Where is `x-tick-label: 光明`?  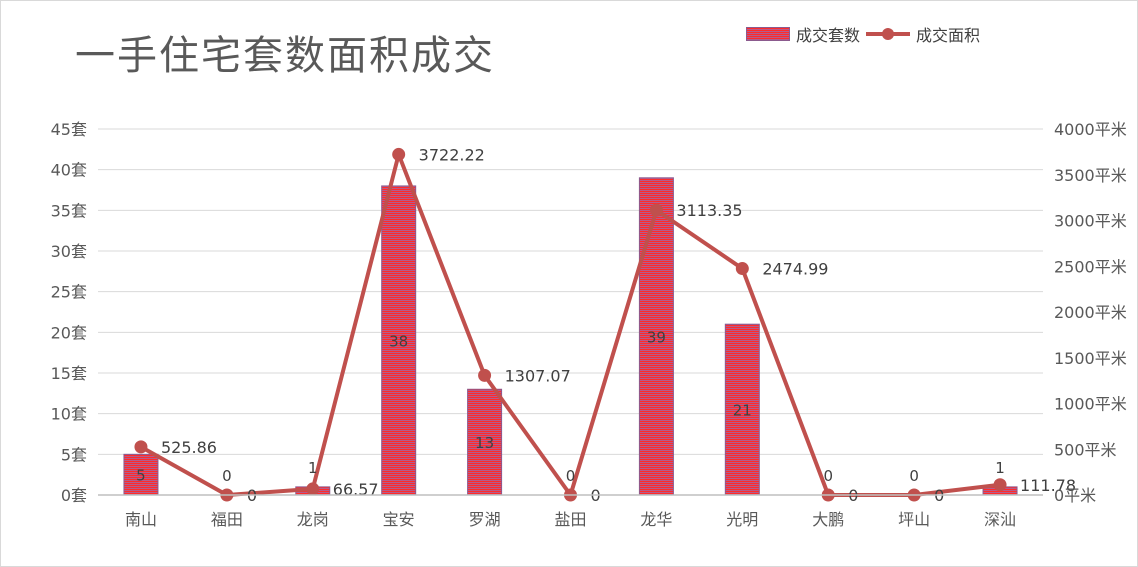
x-tick-label: 光明 is located at coordinates (742, 519).